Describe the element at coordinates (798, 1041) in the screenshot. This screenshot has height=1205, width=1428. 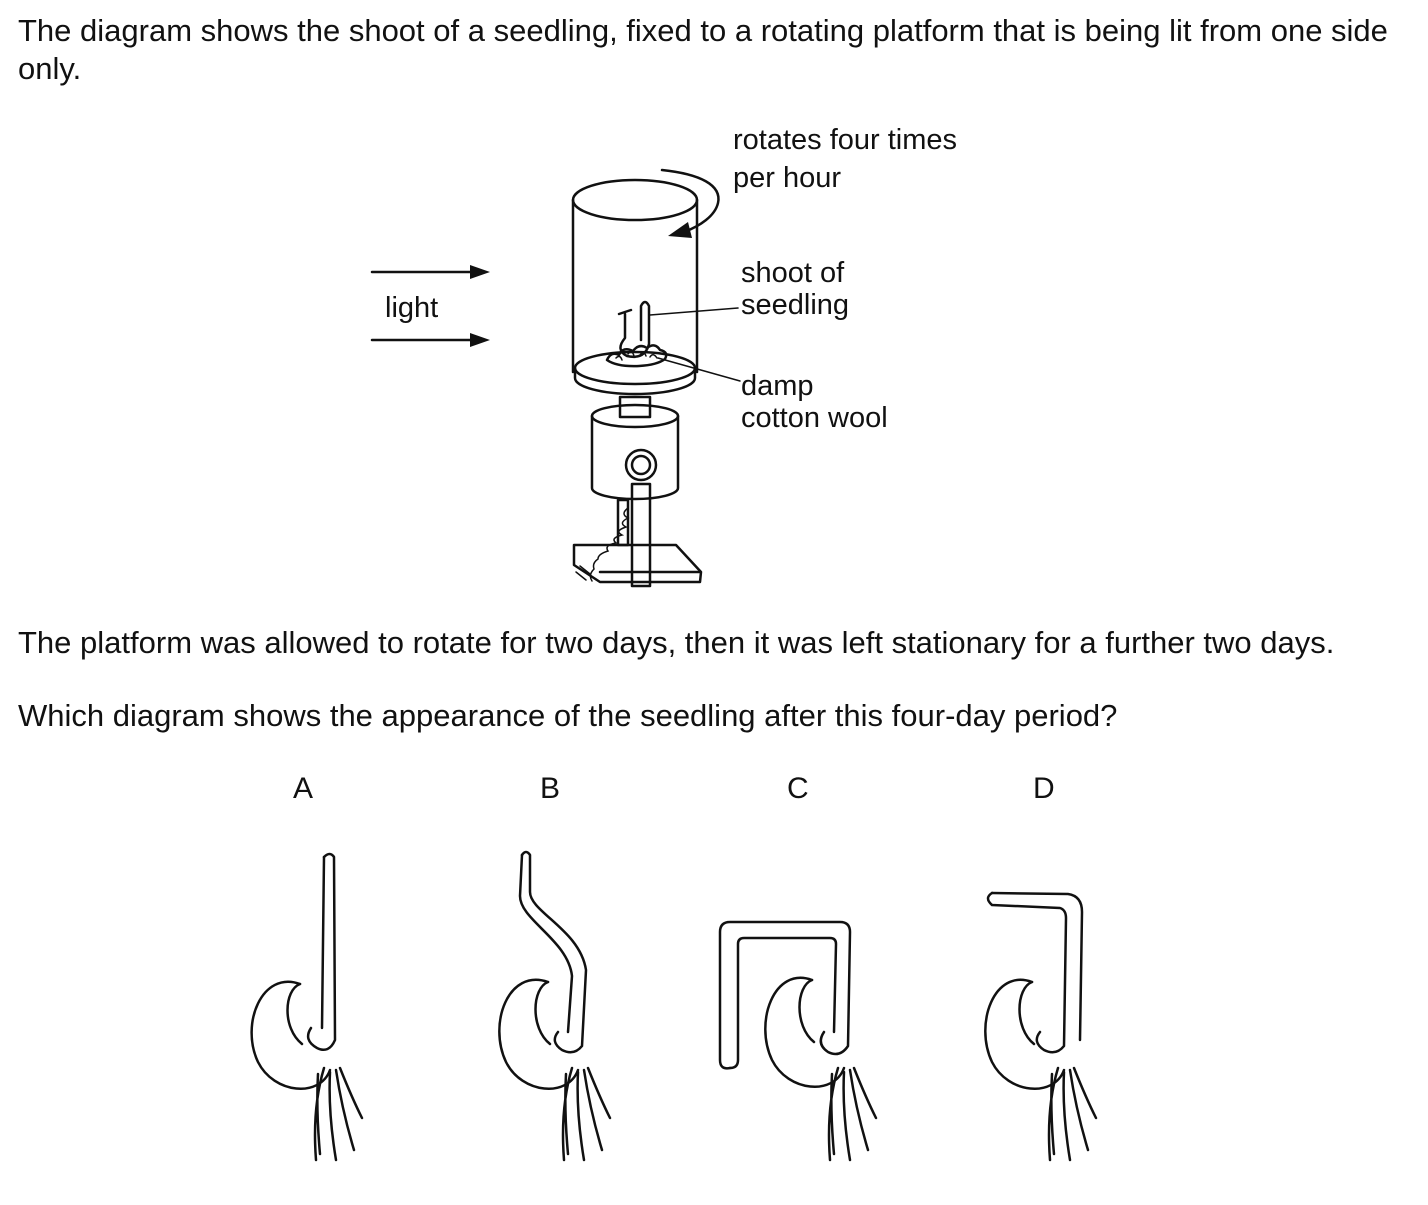
I see `option-c-seedling-icon` at that location.